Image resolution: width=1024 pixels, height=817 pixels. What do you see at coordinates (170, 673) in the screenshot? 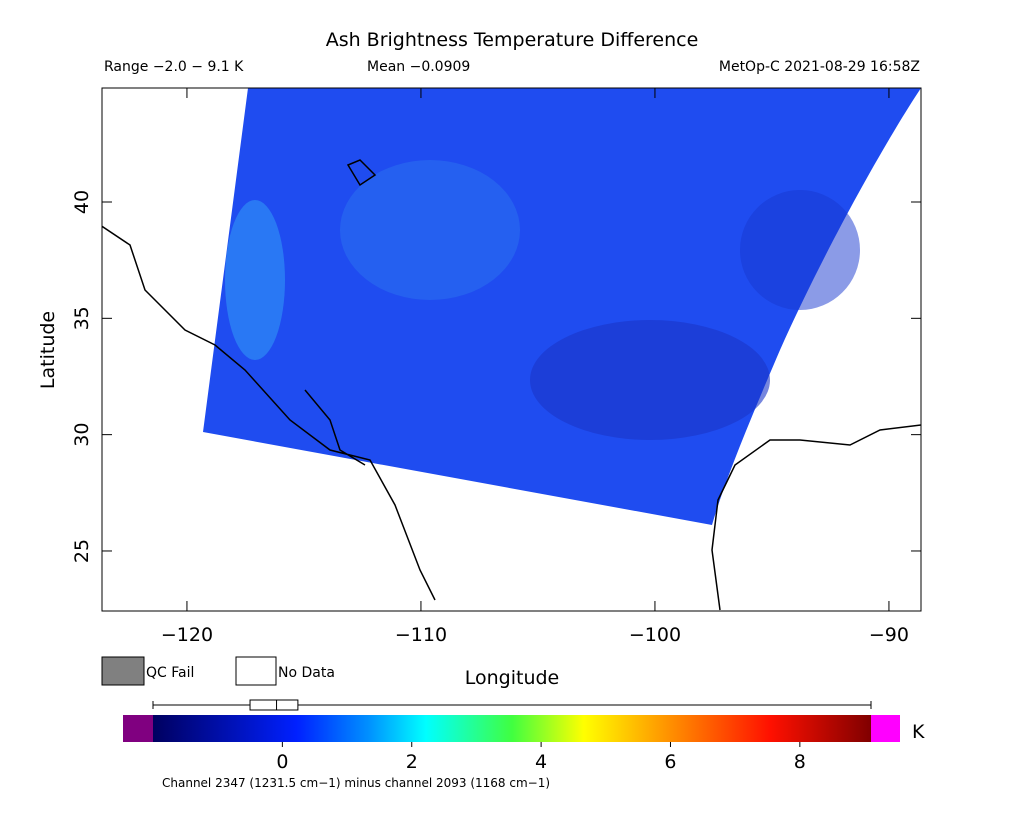
I see `legend-label: QC Fail` at bounding box center [170, 673].